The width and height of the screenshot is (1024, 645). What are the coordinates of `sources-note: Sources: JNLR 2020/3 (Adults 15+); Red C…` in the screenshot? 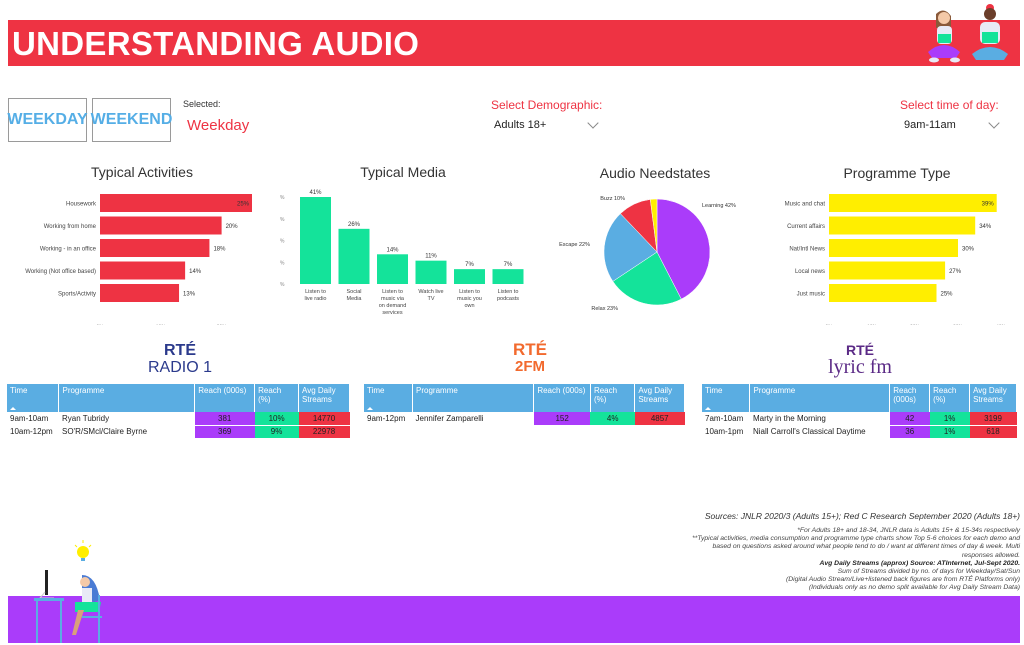 It's located at (862, 516).